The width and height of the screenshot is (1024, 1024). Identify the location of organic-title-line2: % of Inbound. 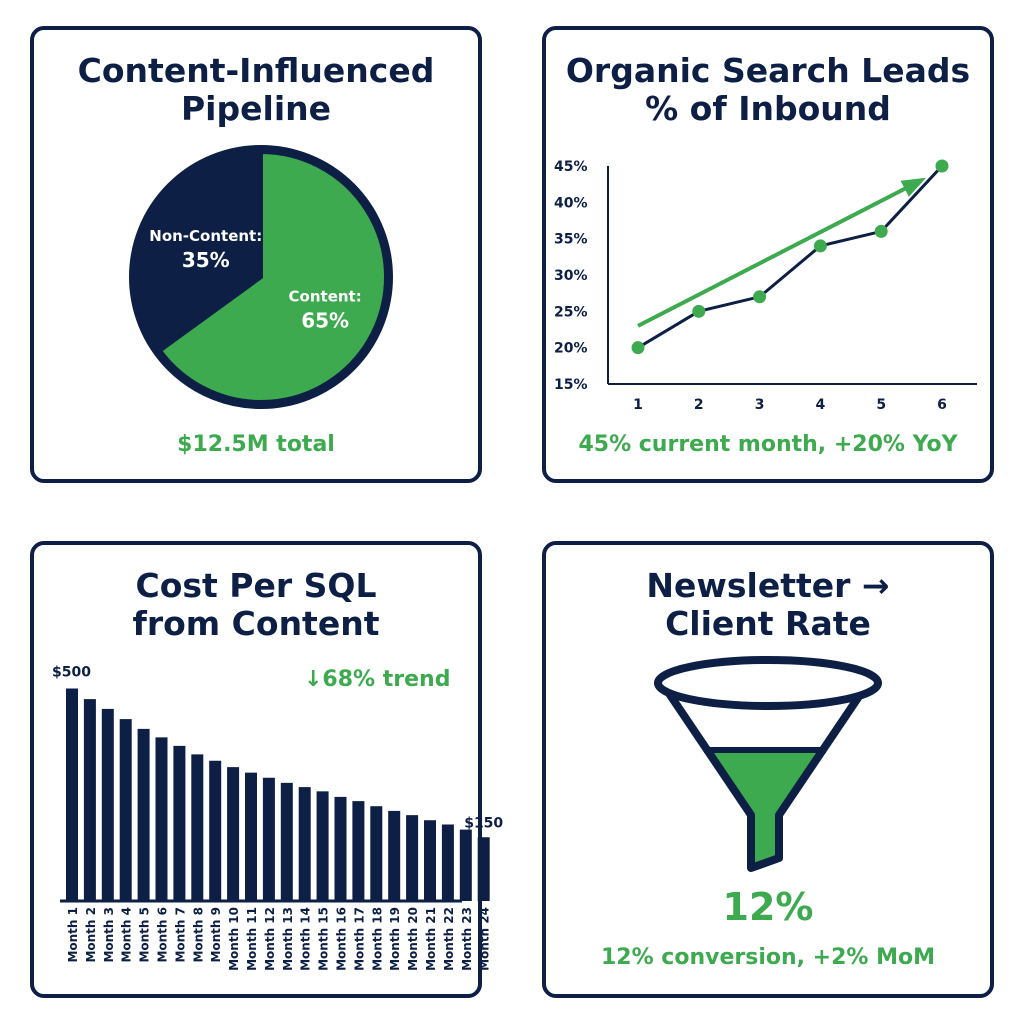
(768, 108).